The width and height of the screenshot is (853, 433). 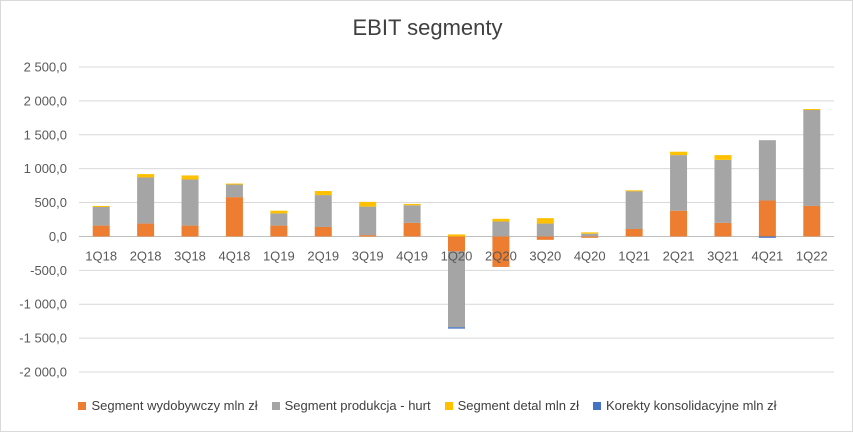 What do you see at coordinates (457, 255) in the screenshot?
I see `x-tick-label: 1Q20` at bounding box center [457, 255].